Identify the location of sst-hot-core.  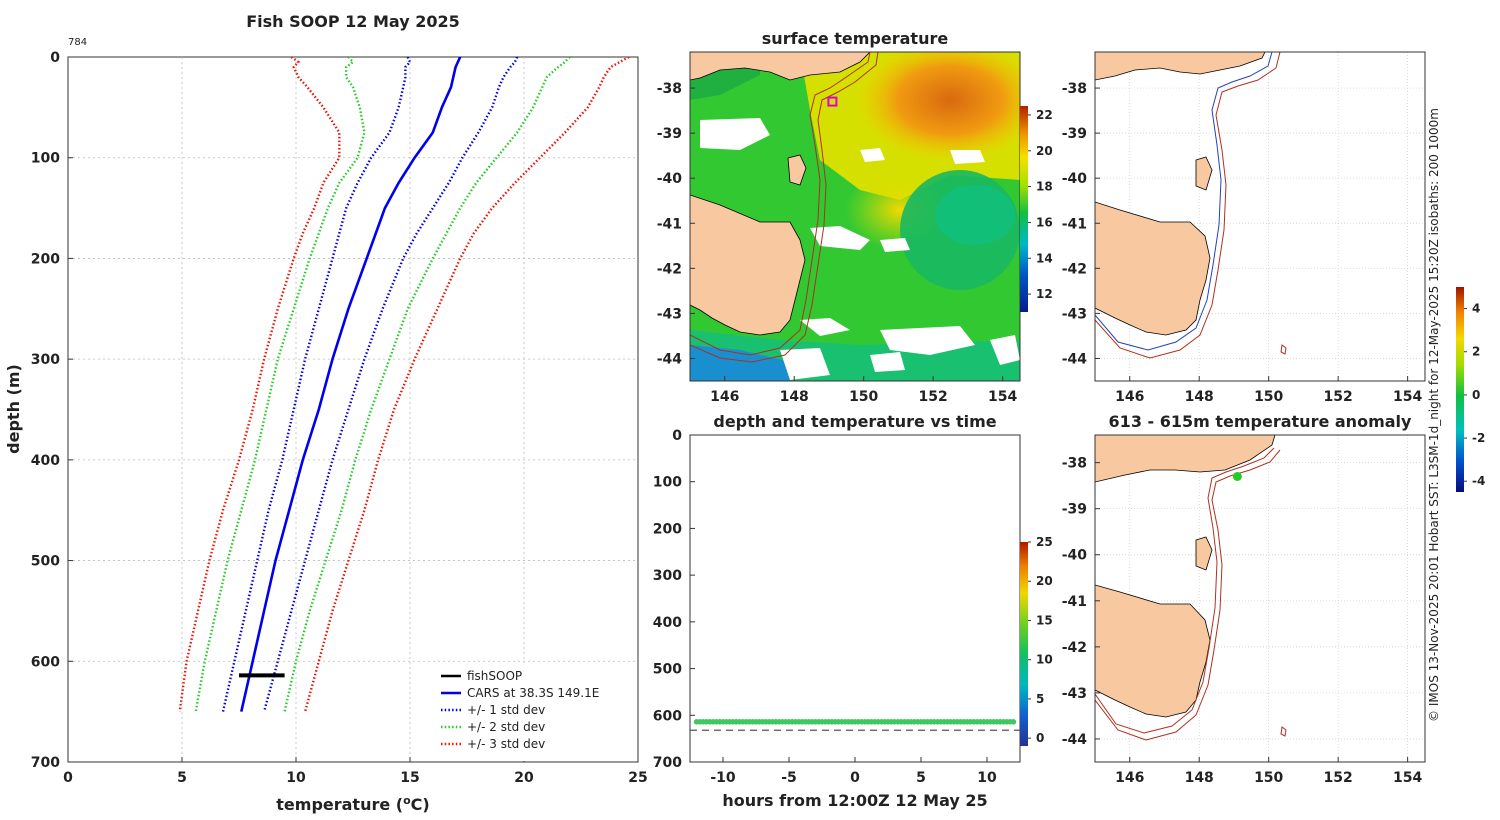
(937, 107).